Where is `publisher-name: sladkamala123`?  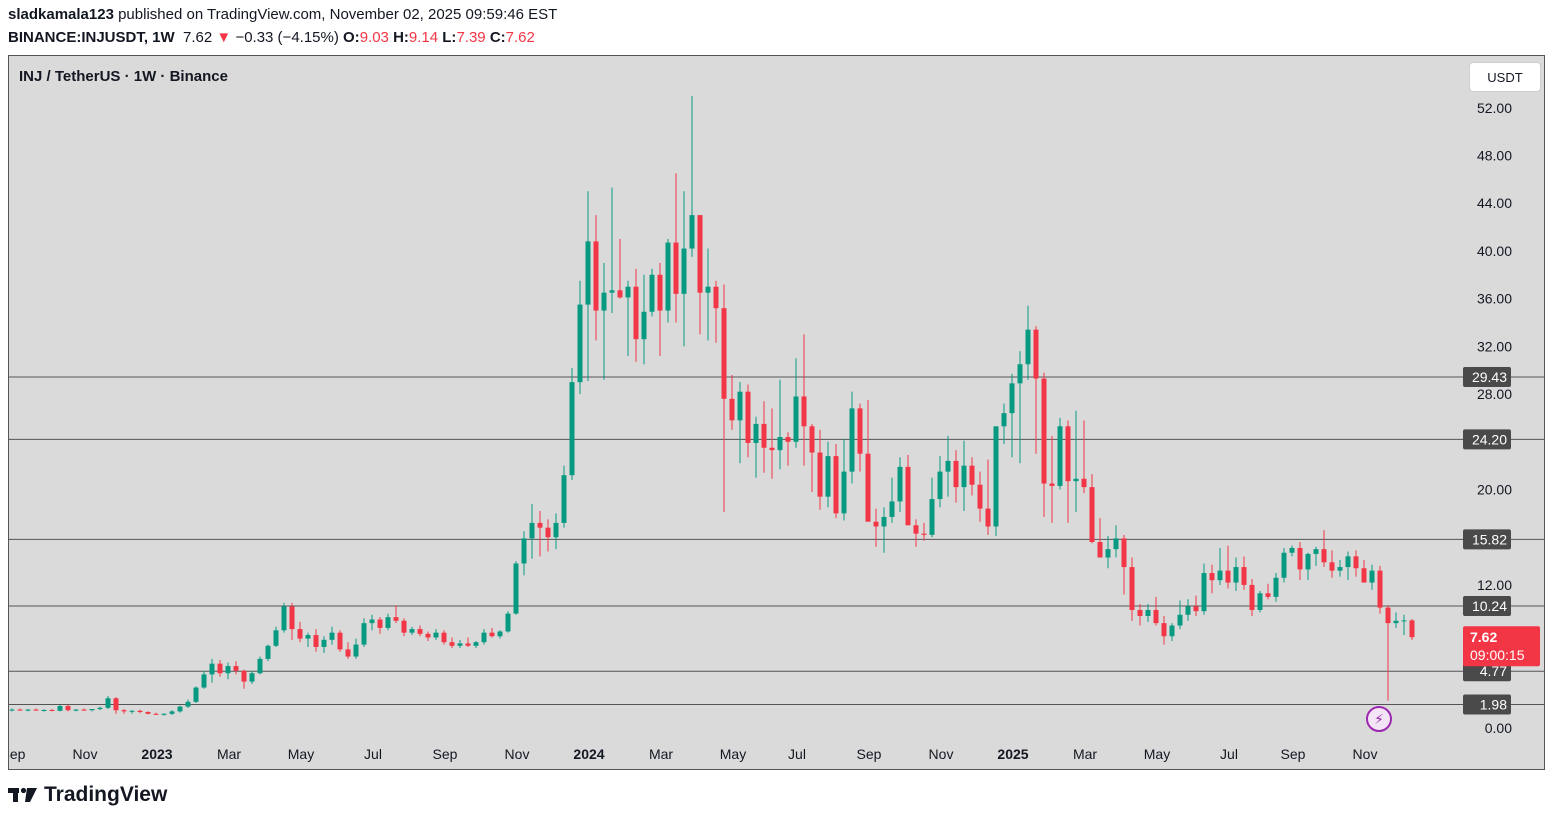
publisher-name: sladkamala123 is located at coordinates (61, 14).